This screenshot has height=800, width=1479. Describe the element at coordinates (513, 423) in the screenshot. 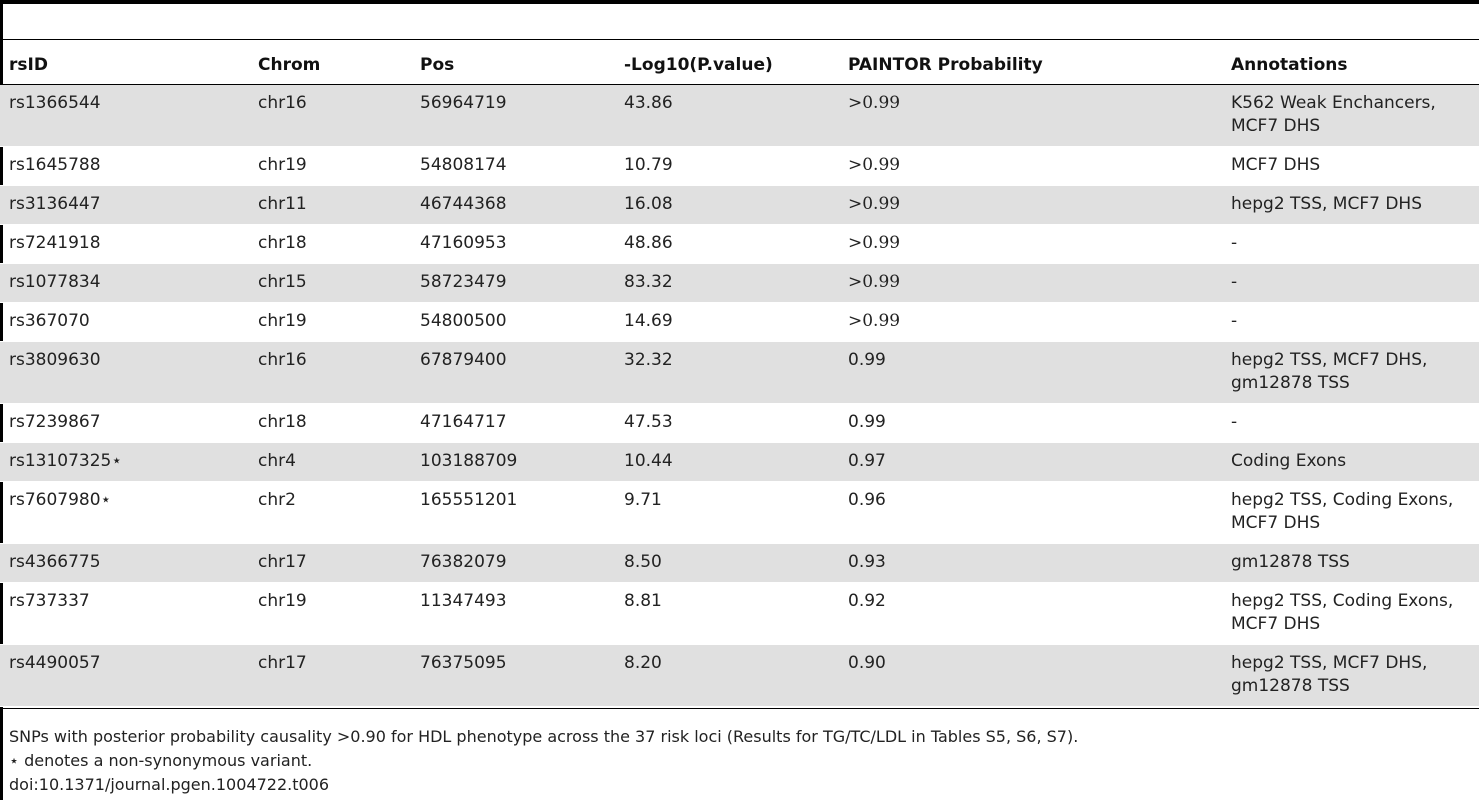

I see `cell-pos: 47164717` at that location.